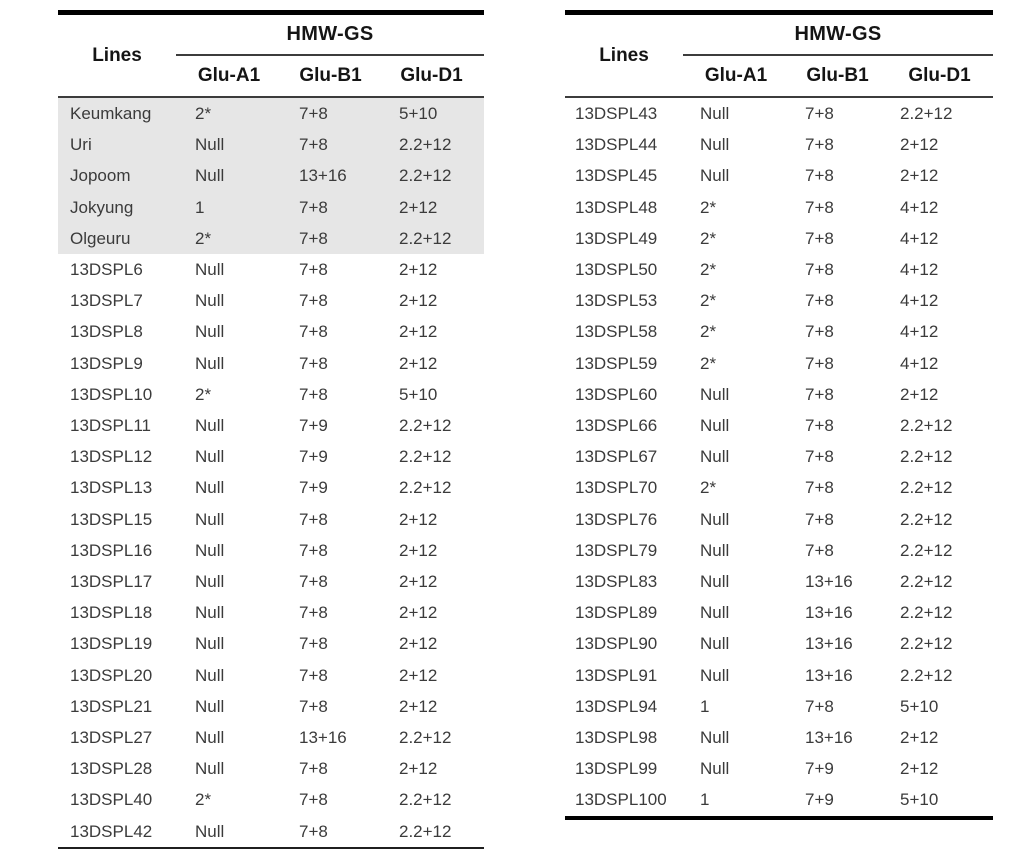  What do you see at coordinates (736, 76) in the screenshot?
I see `column-header-glu-a1: Glu-A1` at bounding box center [736, 76].